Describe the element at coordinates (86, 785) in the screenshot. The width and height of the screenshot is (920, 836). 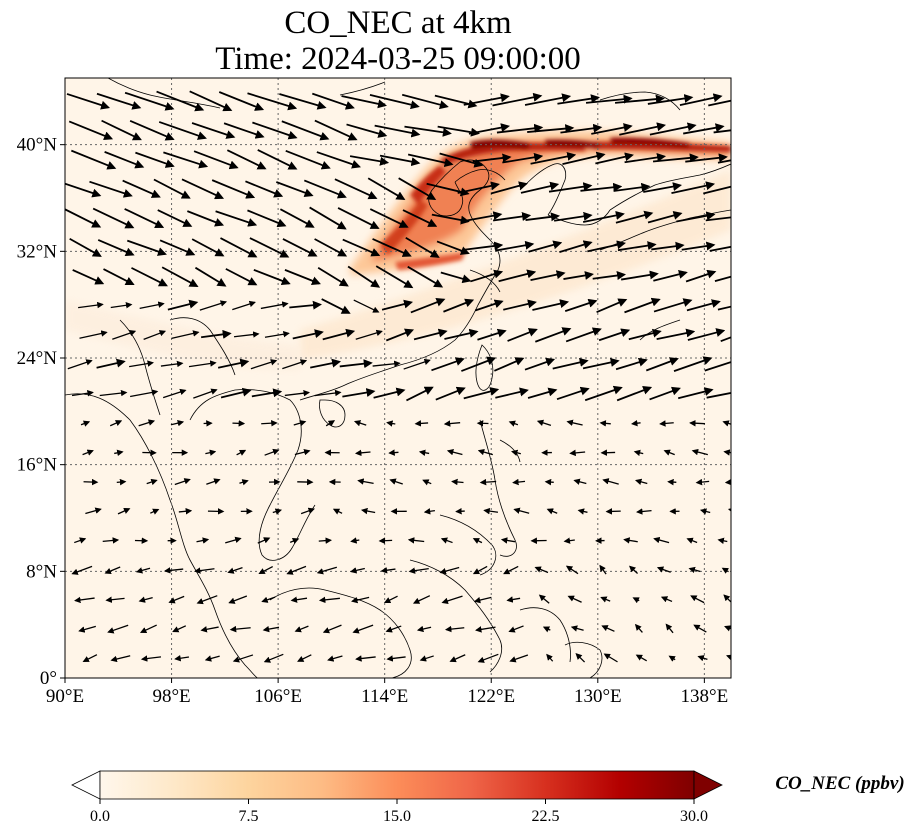
I see `colorbar-extend-min` at that location.